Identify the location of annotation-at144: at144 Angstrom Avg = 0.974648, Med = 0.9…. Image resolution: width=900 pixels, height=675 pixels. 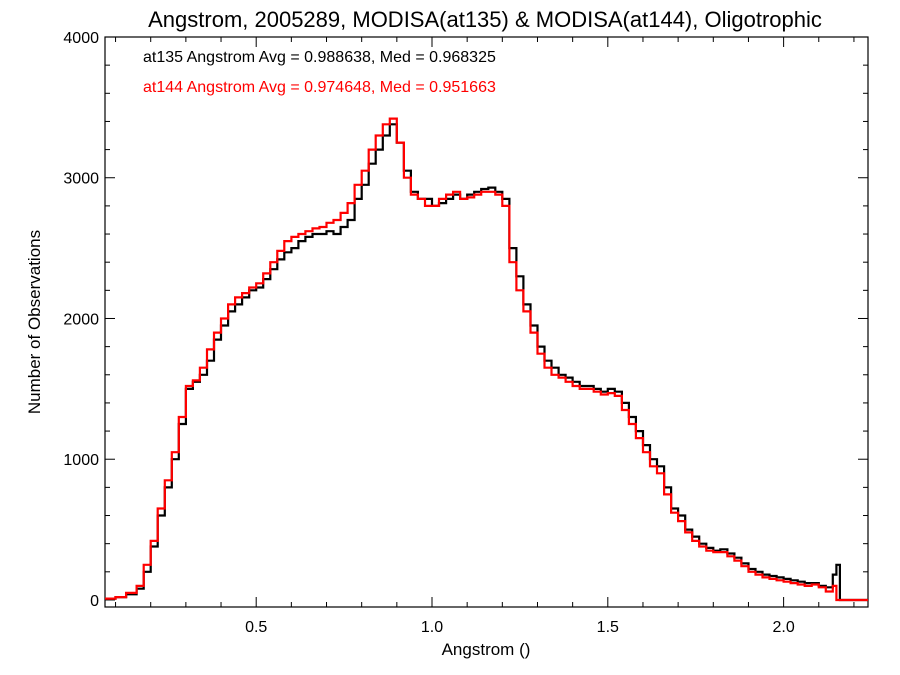
(319, 87).